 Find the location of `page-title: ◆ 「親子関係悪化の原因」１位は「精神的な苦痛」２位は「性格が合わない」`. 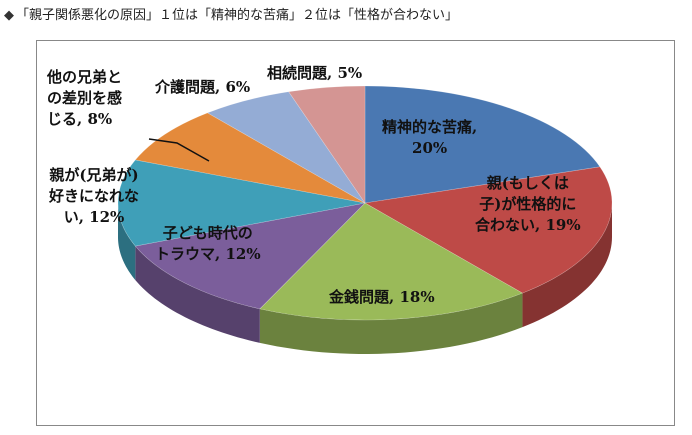

page-title: ◆ 「親子関係悪化の原因」１位は「精神的な苦痛」２位は「性格が合わない」 is located at coordinates (231, 13).